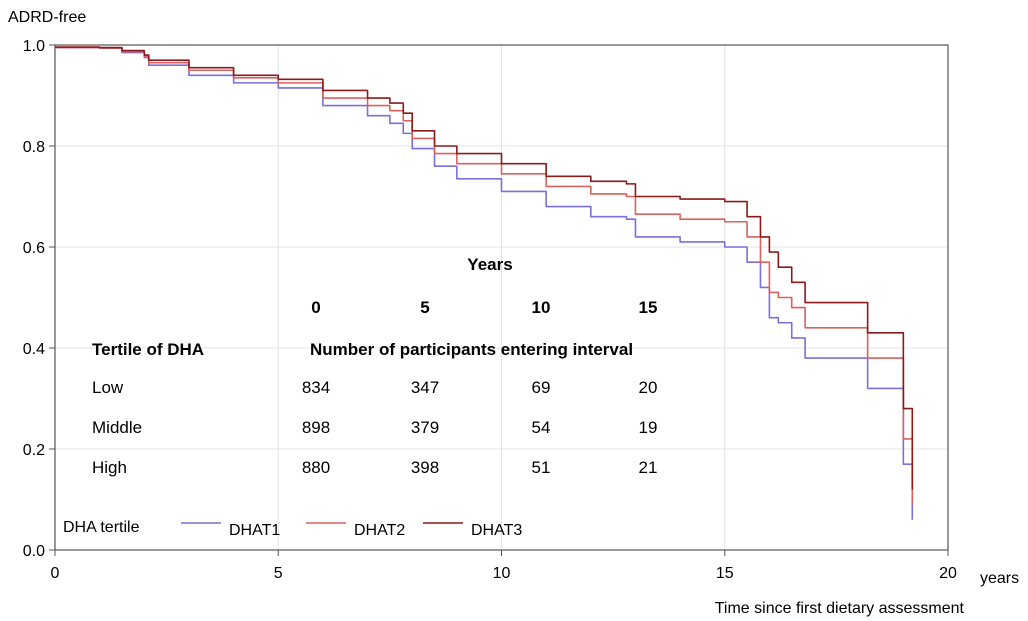  What do you see at coordinates (425, 387) in the screenshot?
I see `risk-table-cell: 347` at bounding box center [425, 387].